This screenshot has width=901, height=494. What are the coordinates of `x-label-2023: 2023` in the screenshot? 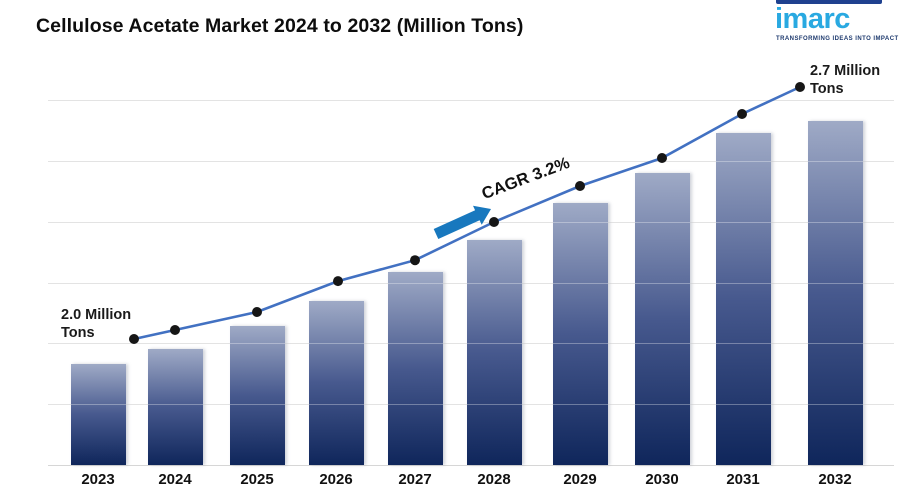 It's located at (98, 479).